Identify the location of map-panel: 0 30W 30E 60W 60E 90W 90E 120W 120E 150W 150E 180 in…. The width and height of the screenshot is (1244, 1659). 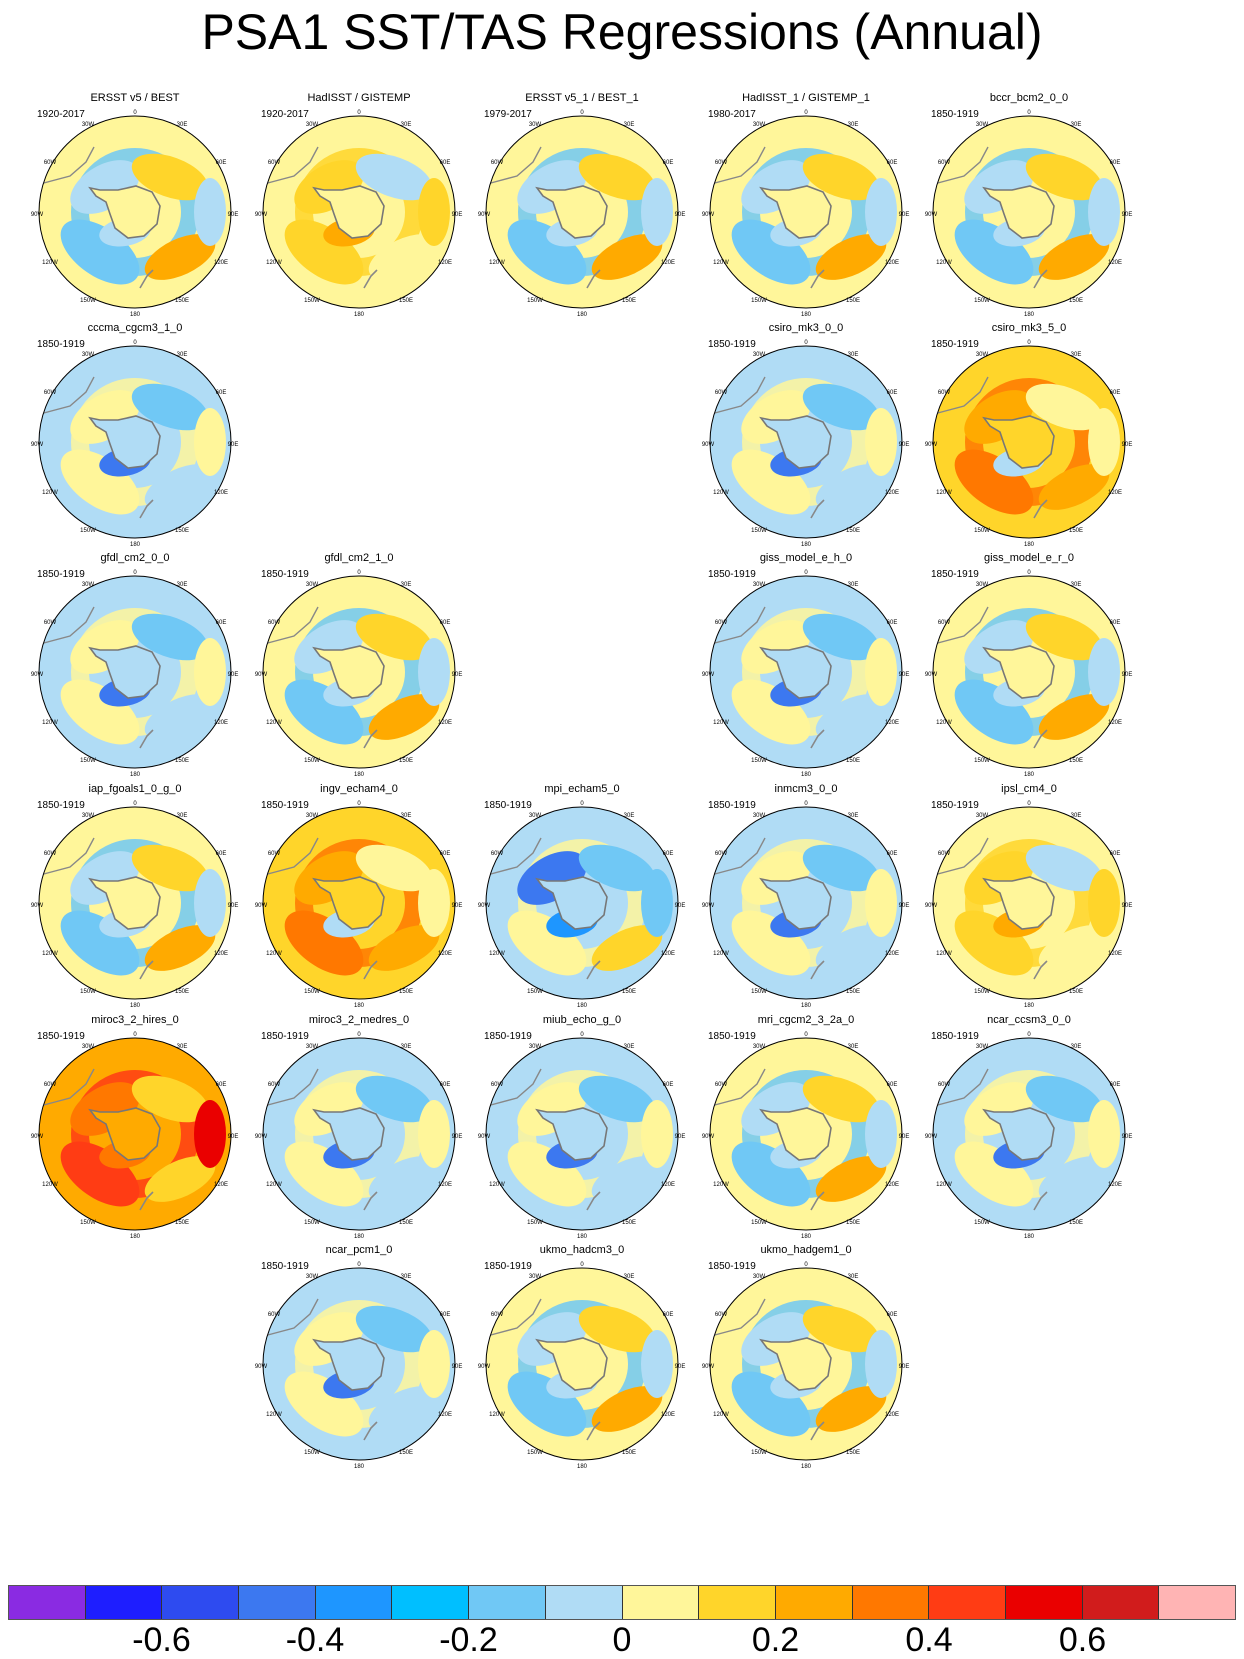
(359, 898).